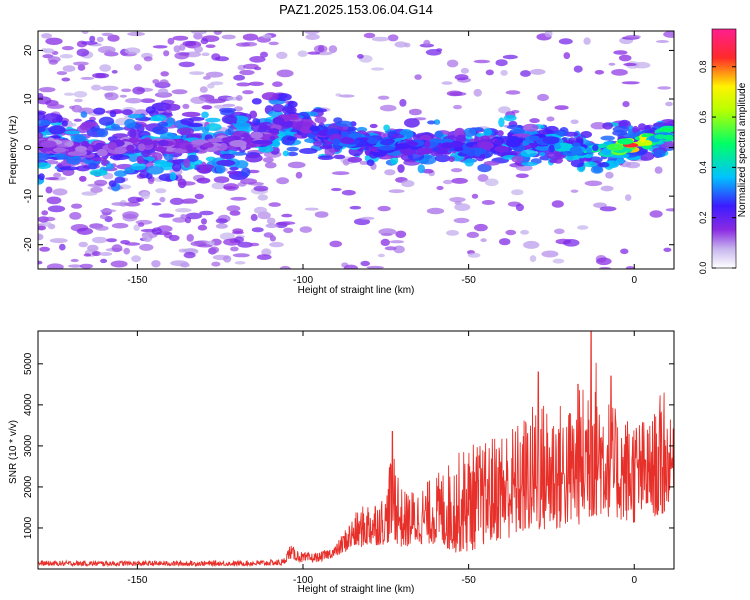  I want to click on colorbar-tick-label: 0.0, so click(703, 268).